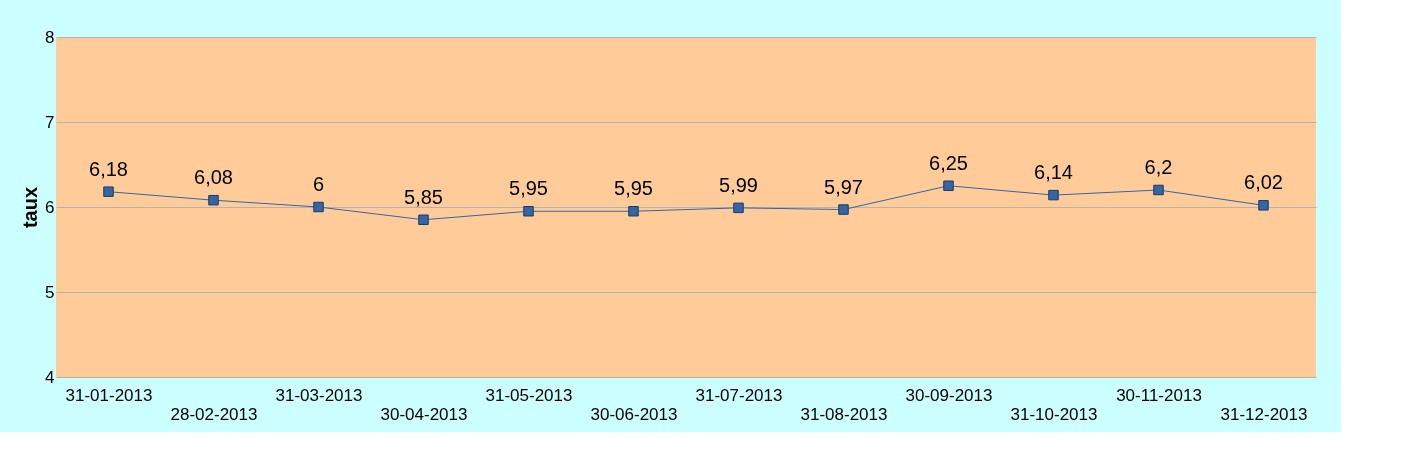 This screenshot has width=1412, height=461. What do you see at coordinates (319, 395) in the screenshot?
I see `x-tick-label: 31-03-2013` at bounding box center [319, 395].